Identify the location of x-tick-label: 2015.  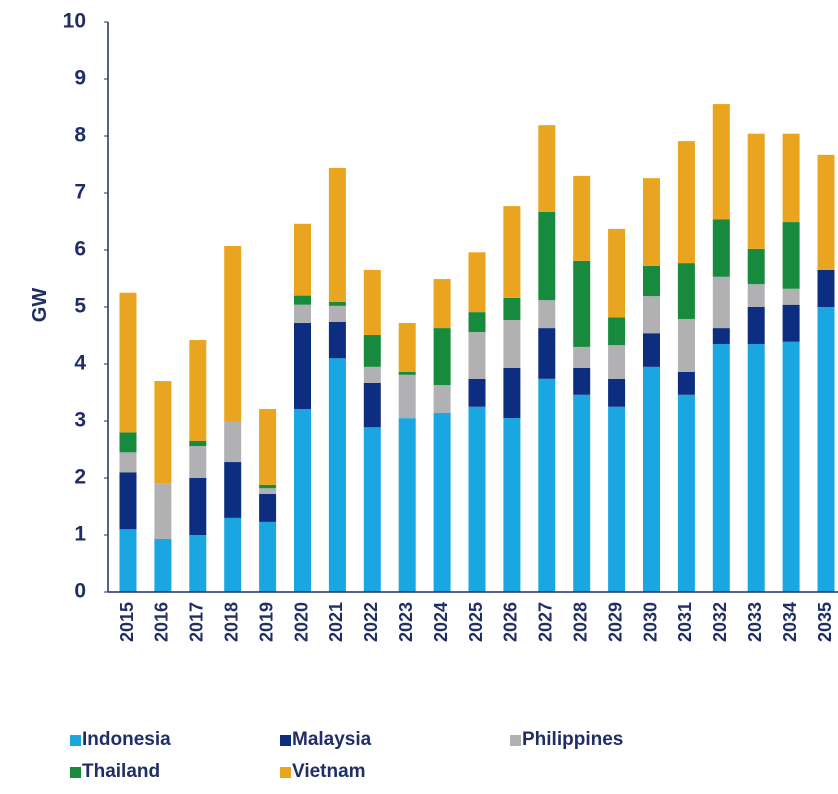
(127, 622).